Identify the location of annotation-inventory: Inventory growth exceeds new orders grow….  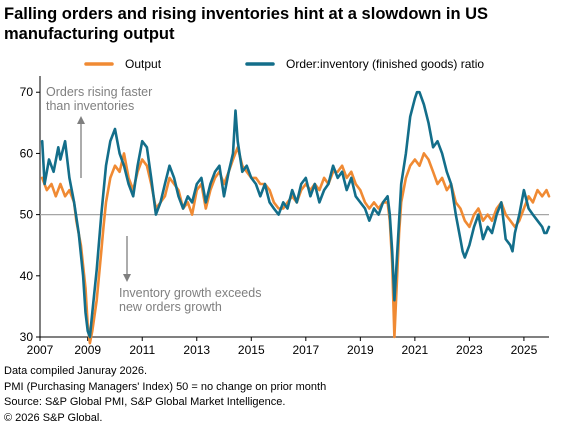
(190, 275).